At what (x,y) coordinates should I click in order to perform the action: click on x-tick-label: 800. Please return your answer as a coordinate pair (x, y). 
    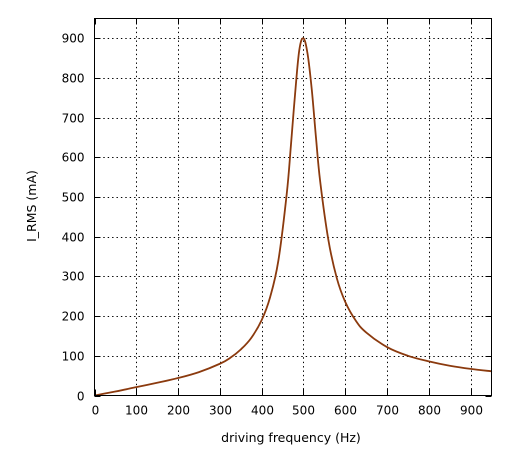
    Looking at the image, I should click on (429, 411).